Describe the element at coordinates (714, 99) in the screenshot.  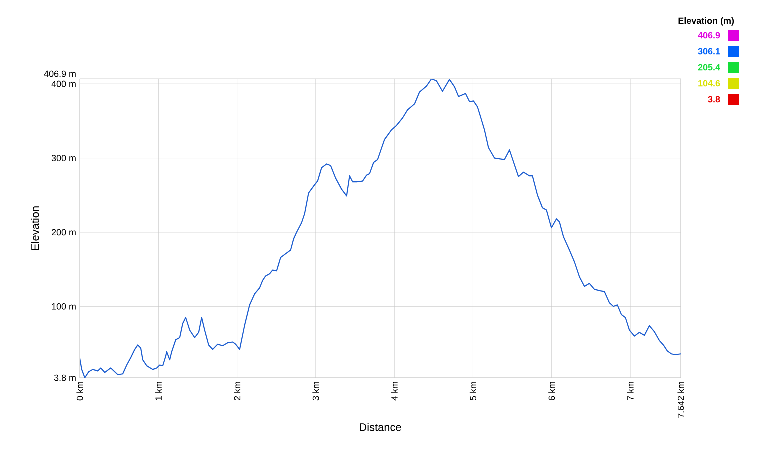
I see `text: 3.8` at that location.